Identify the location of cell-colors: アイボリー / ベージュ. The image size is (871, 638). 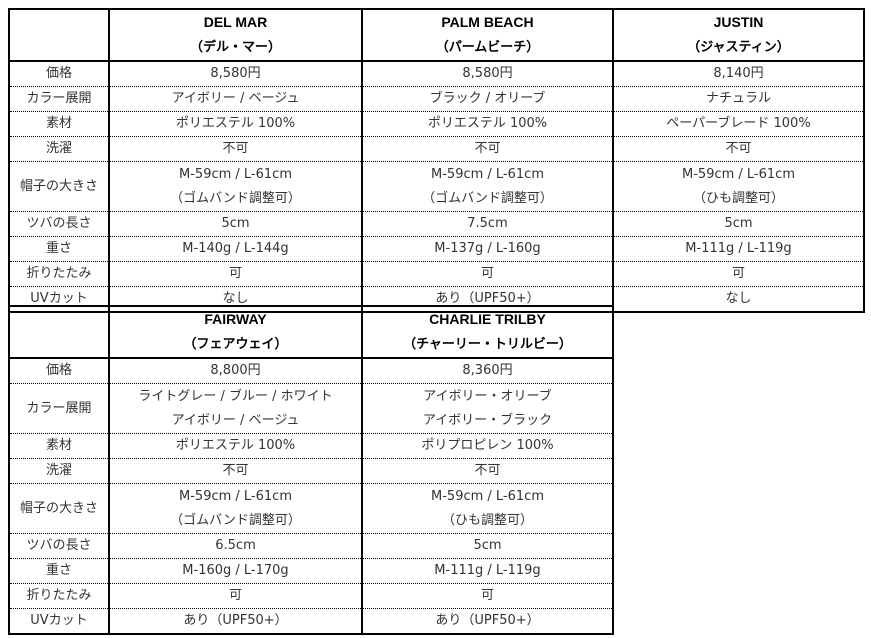
(235, 99).